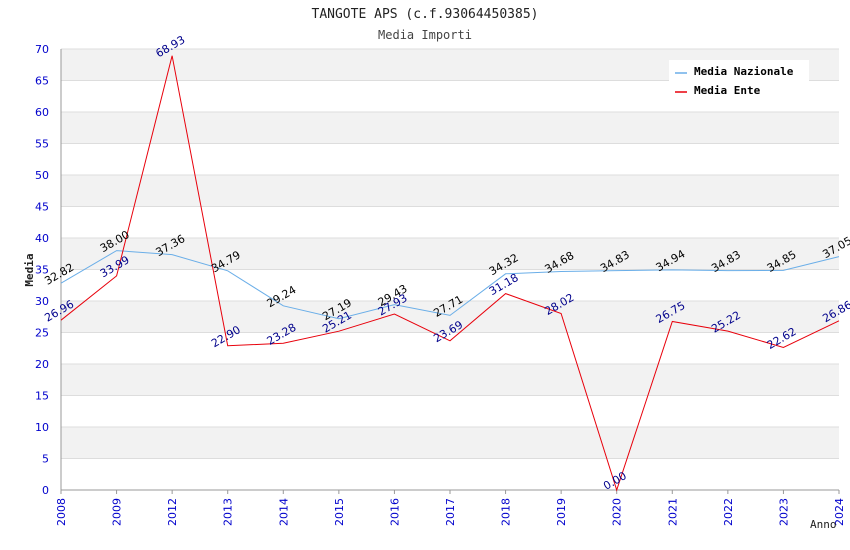  Describe the element at coordinates (783, 512) in the screenshot. I see `x-tick-label: 2023` at that location.